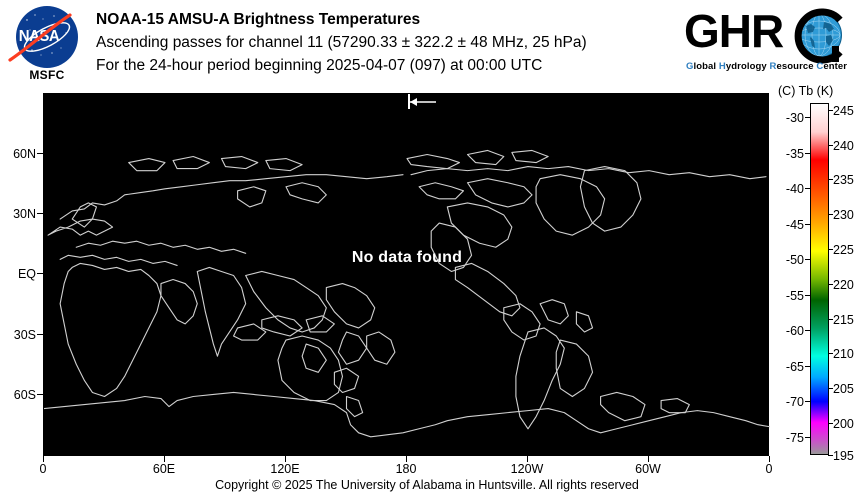 This screenshot has height=502, width=854. Describe the element at coordinates (164, 459) in the screenshot. I see `xtick-mark-60e` at that location.